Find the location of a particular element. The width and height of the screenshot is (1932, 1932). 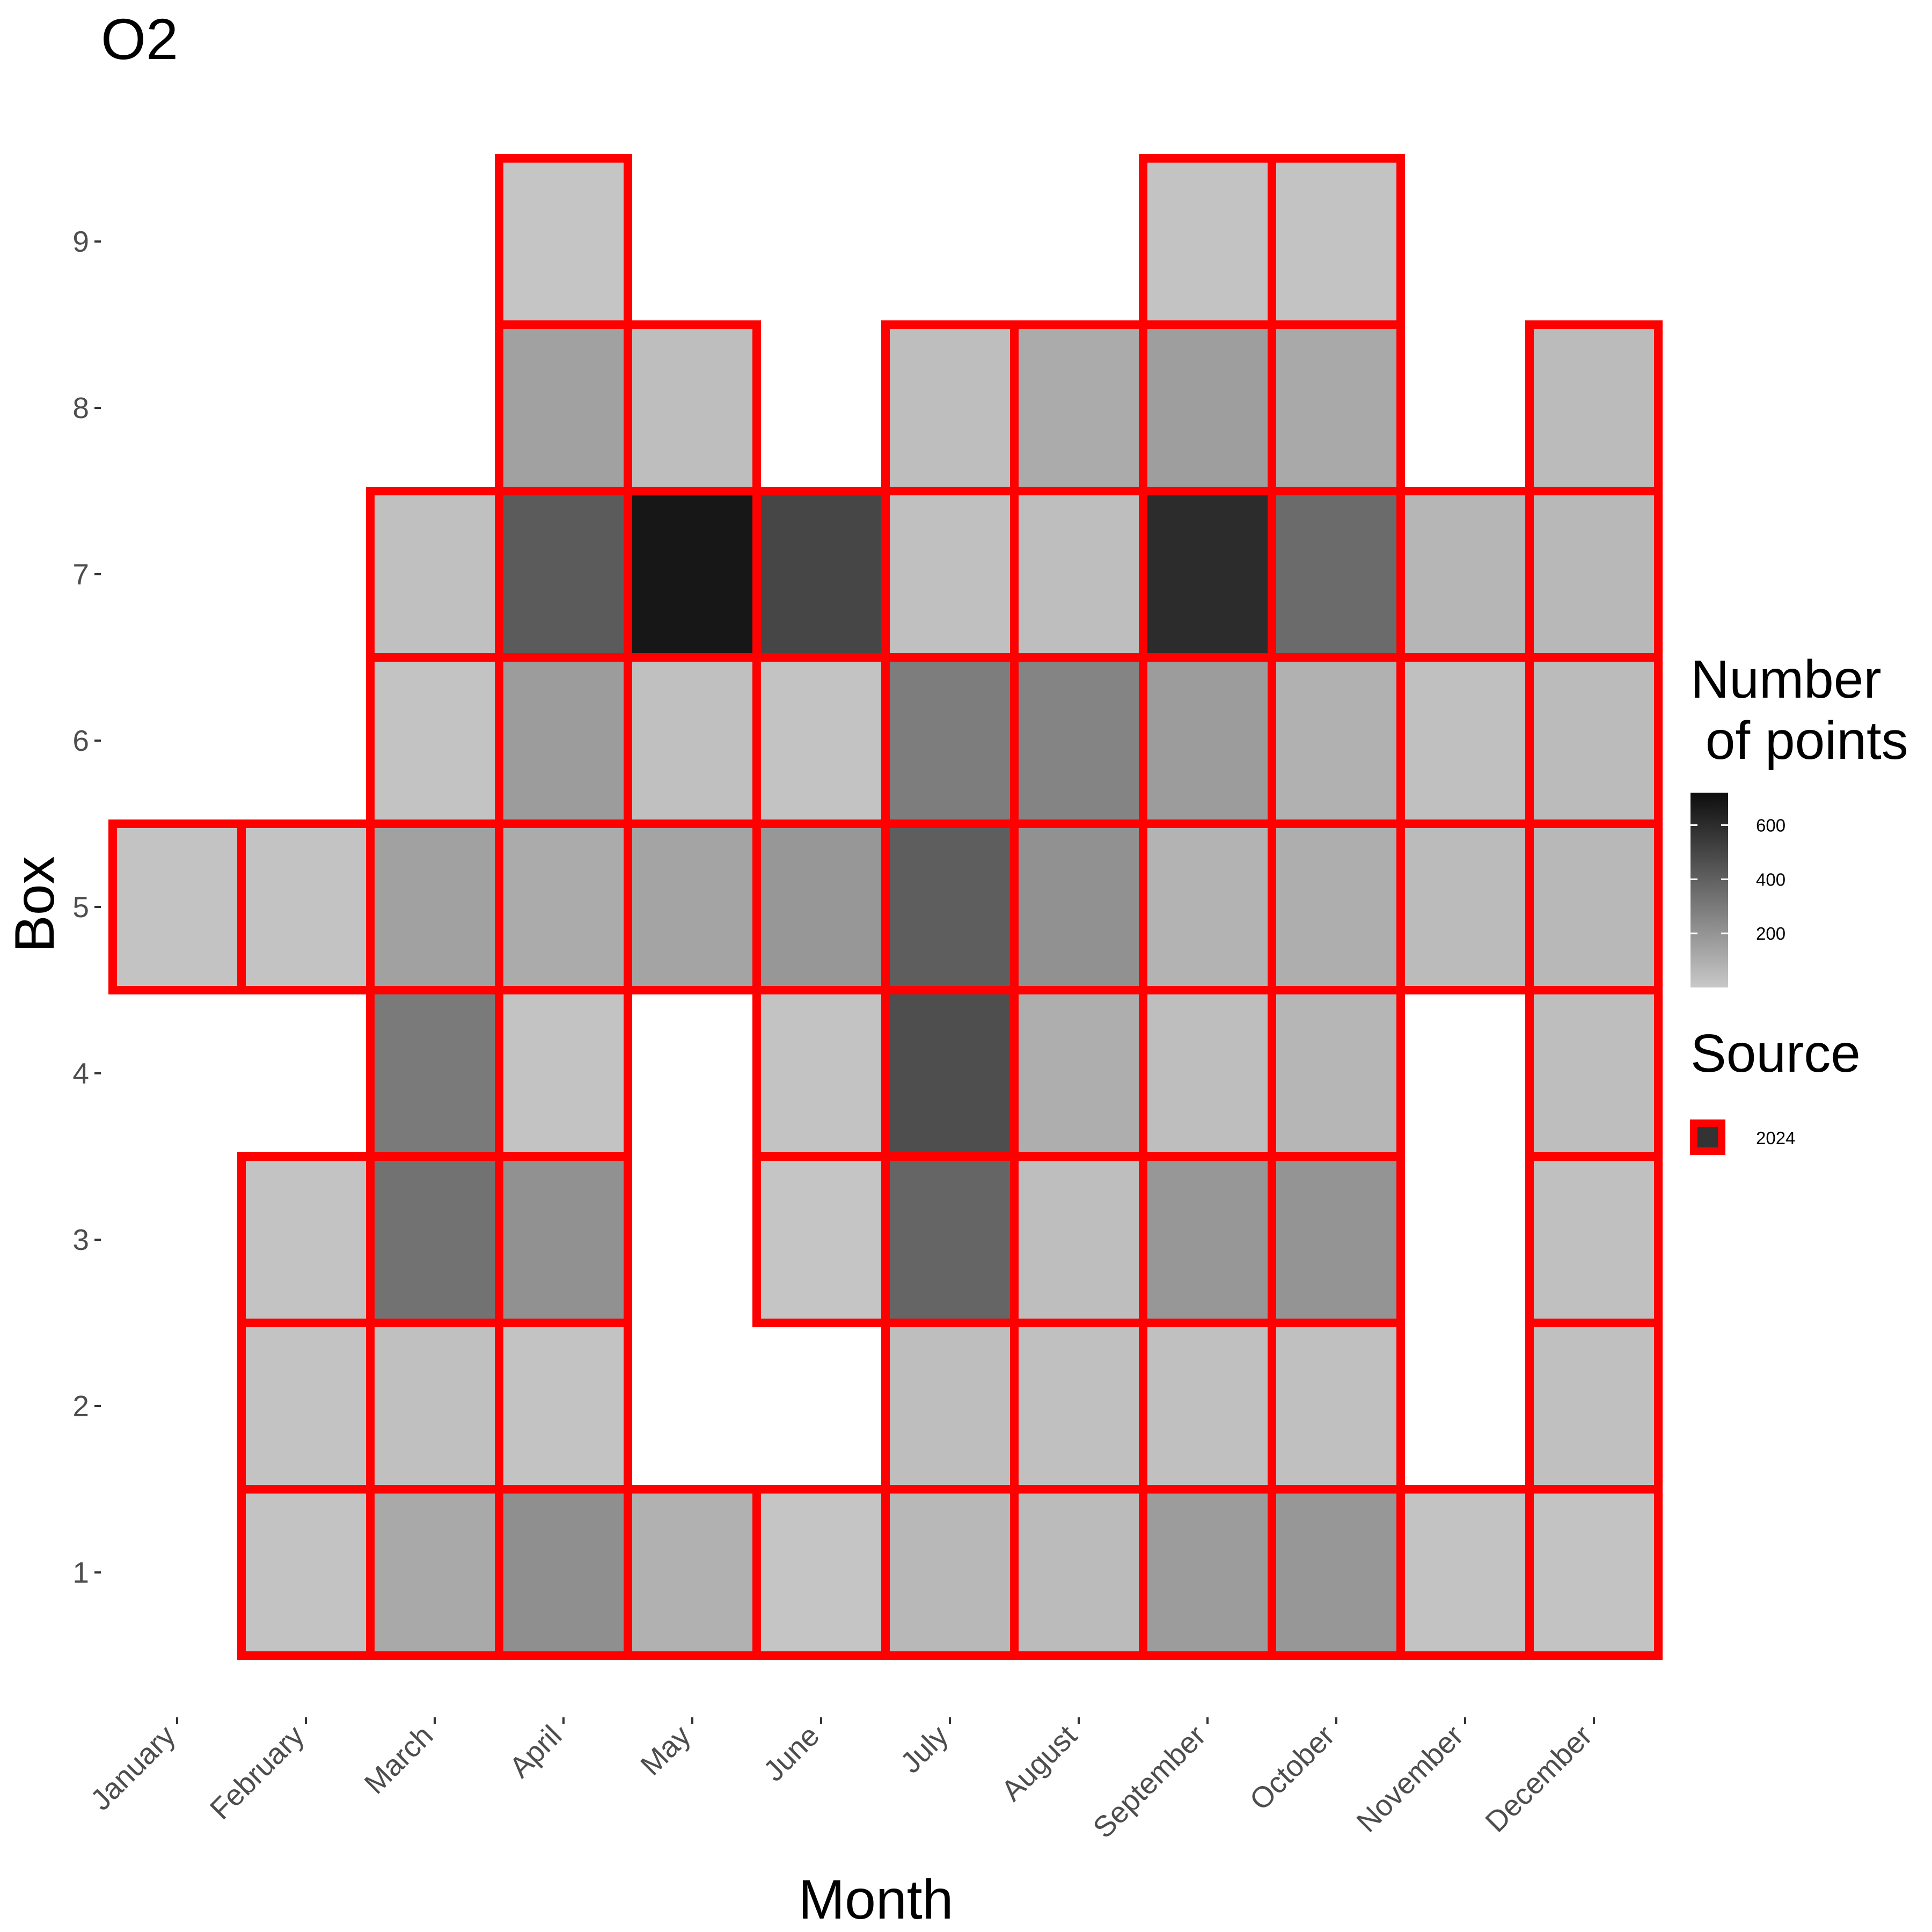

colorbar-tick-label: 200 is located at coordinates (1770, 933).